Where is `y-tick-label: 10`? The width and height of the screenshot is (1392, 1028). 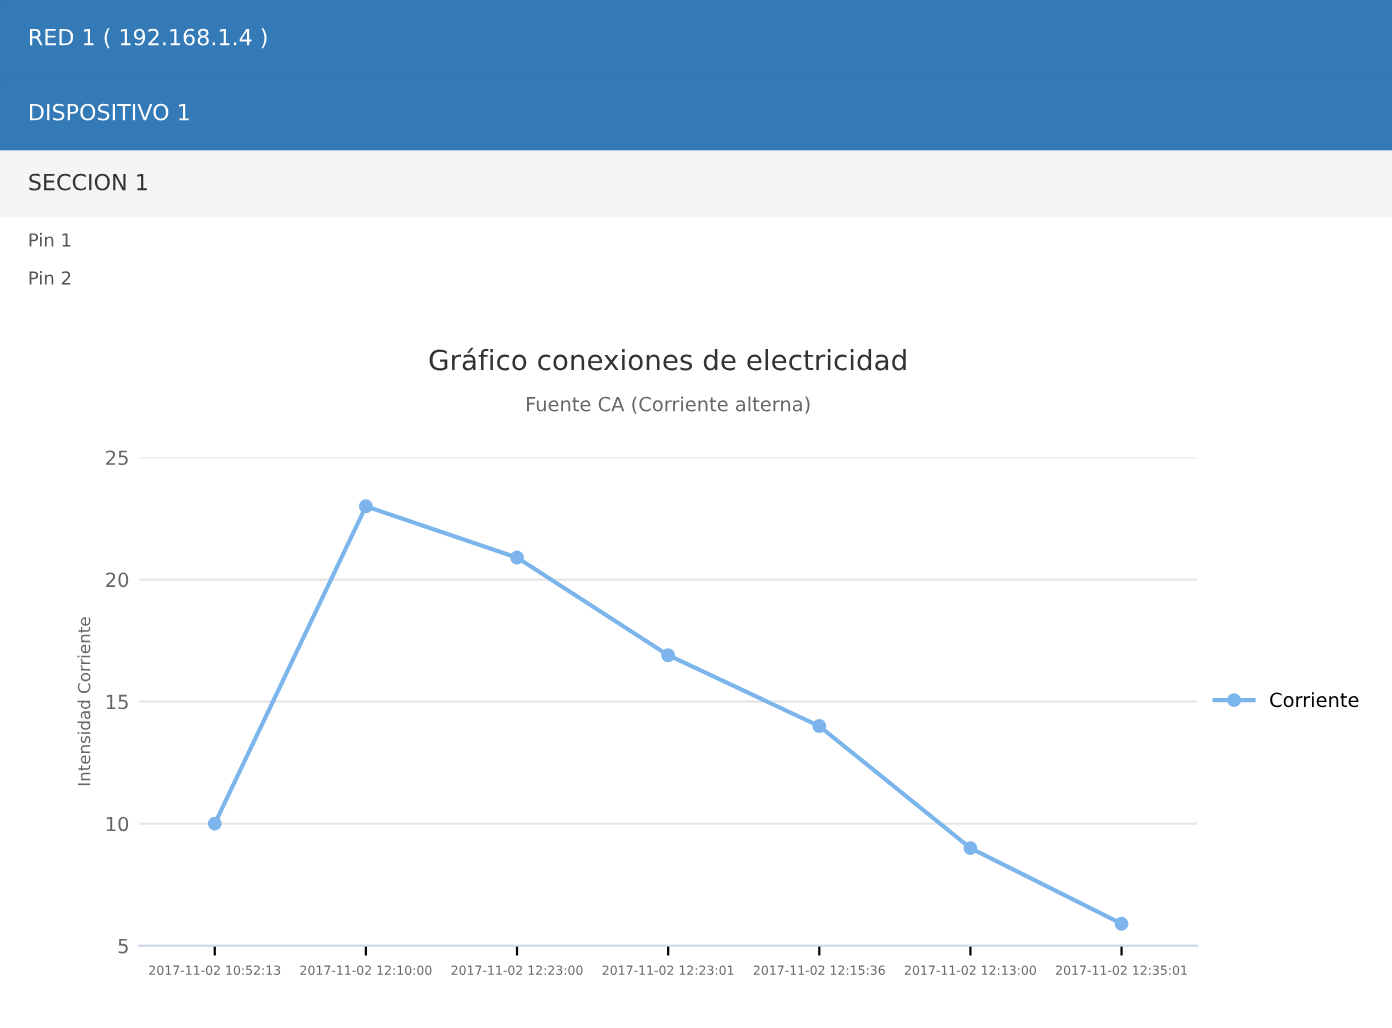 y-tick-label: 10 is located at coordinates (117, 824).